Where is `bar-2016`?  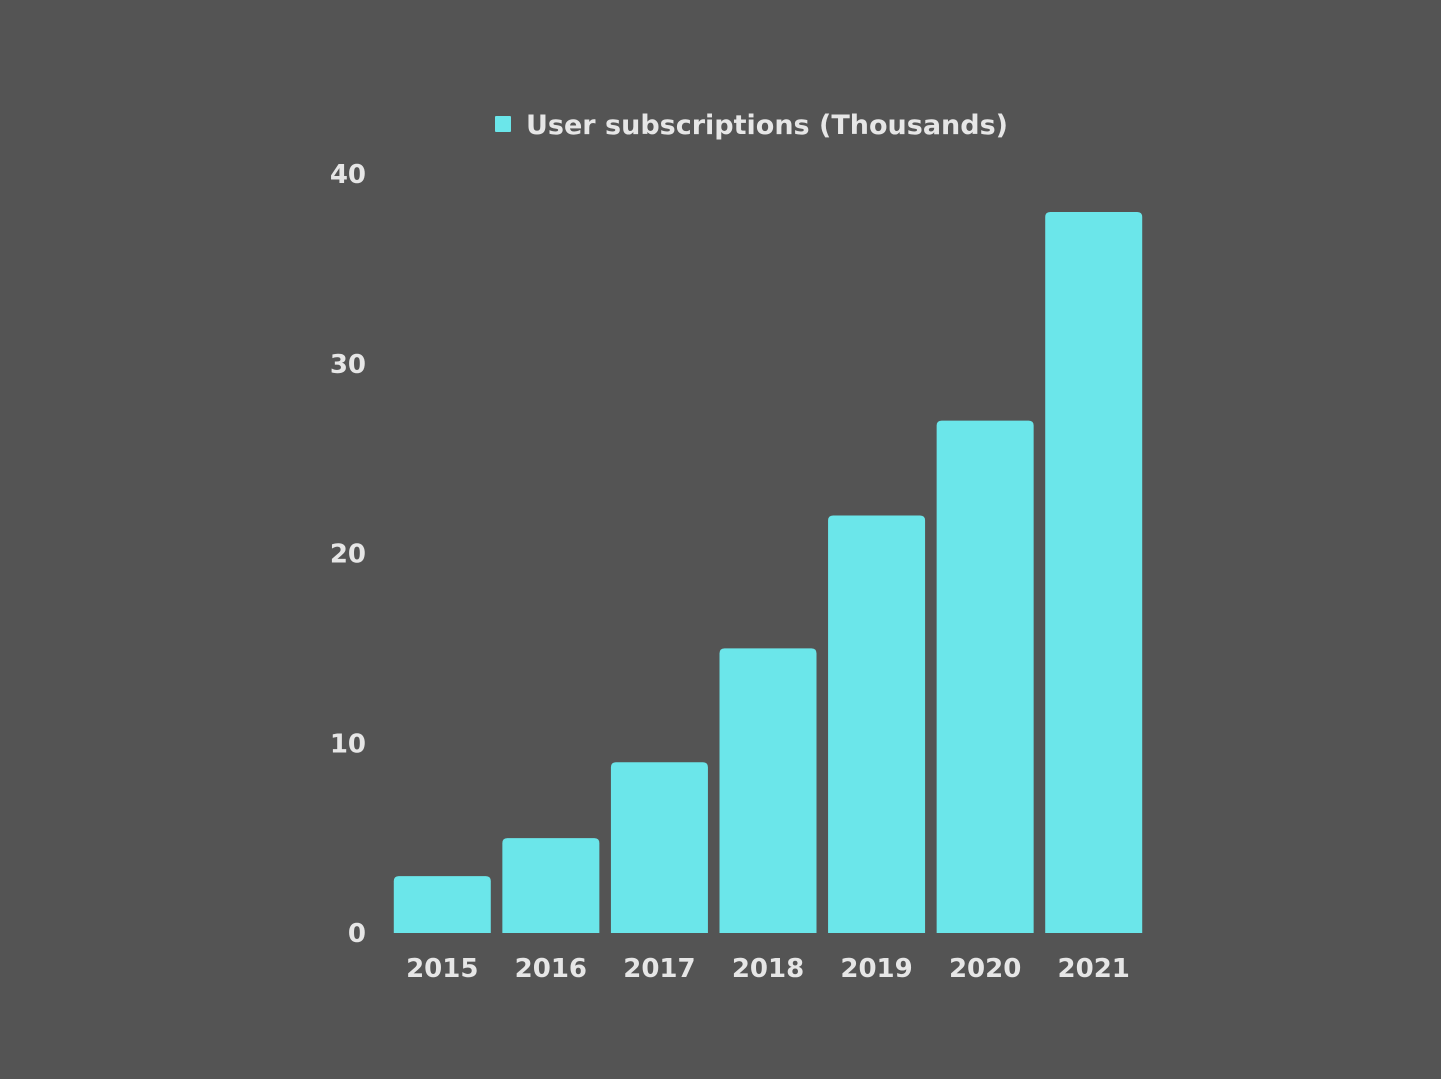
bar-2016 is located at coordinates (551, 885).